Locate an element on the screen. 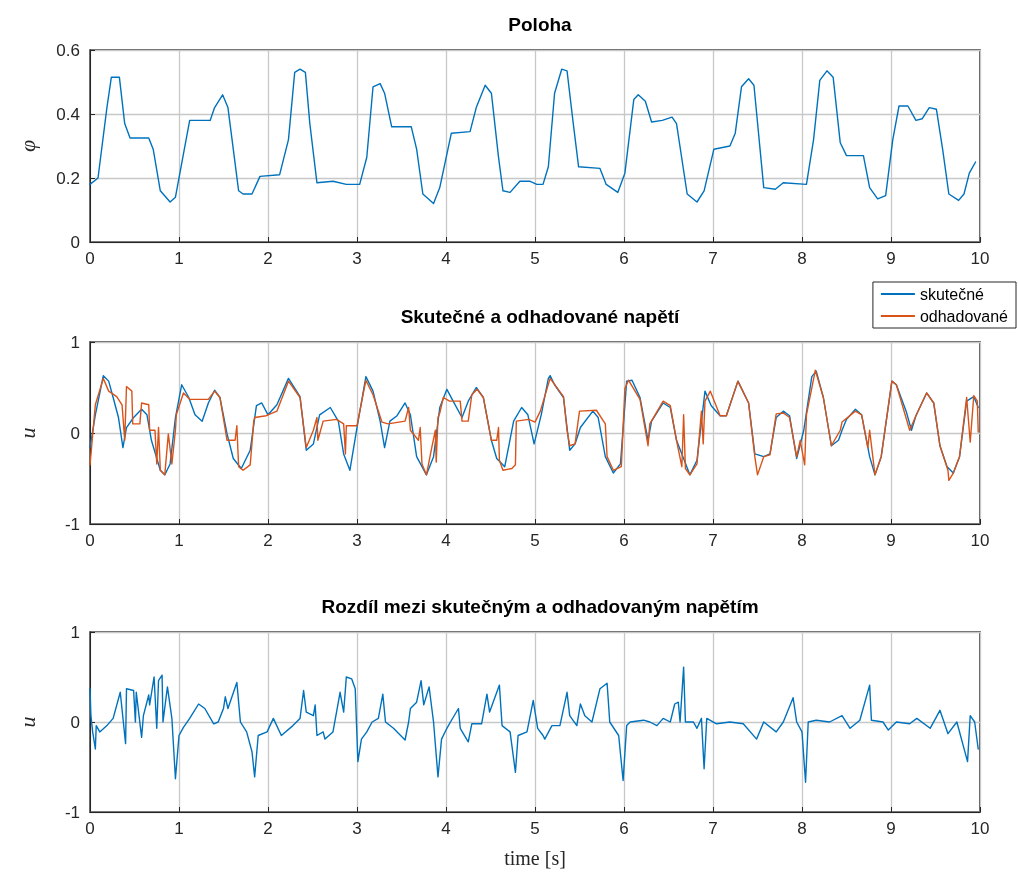  y-tick-label: 0.2 is located at coordinates (68, 178).